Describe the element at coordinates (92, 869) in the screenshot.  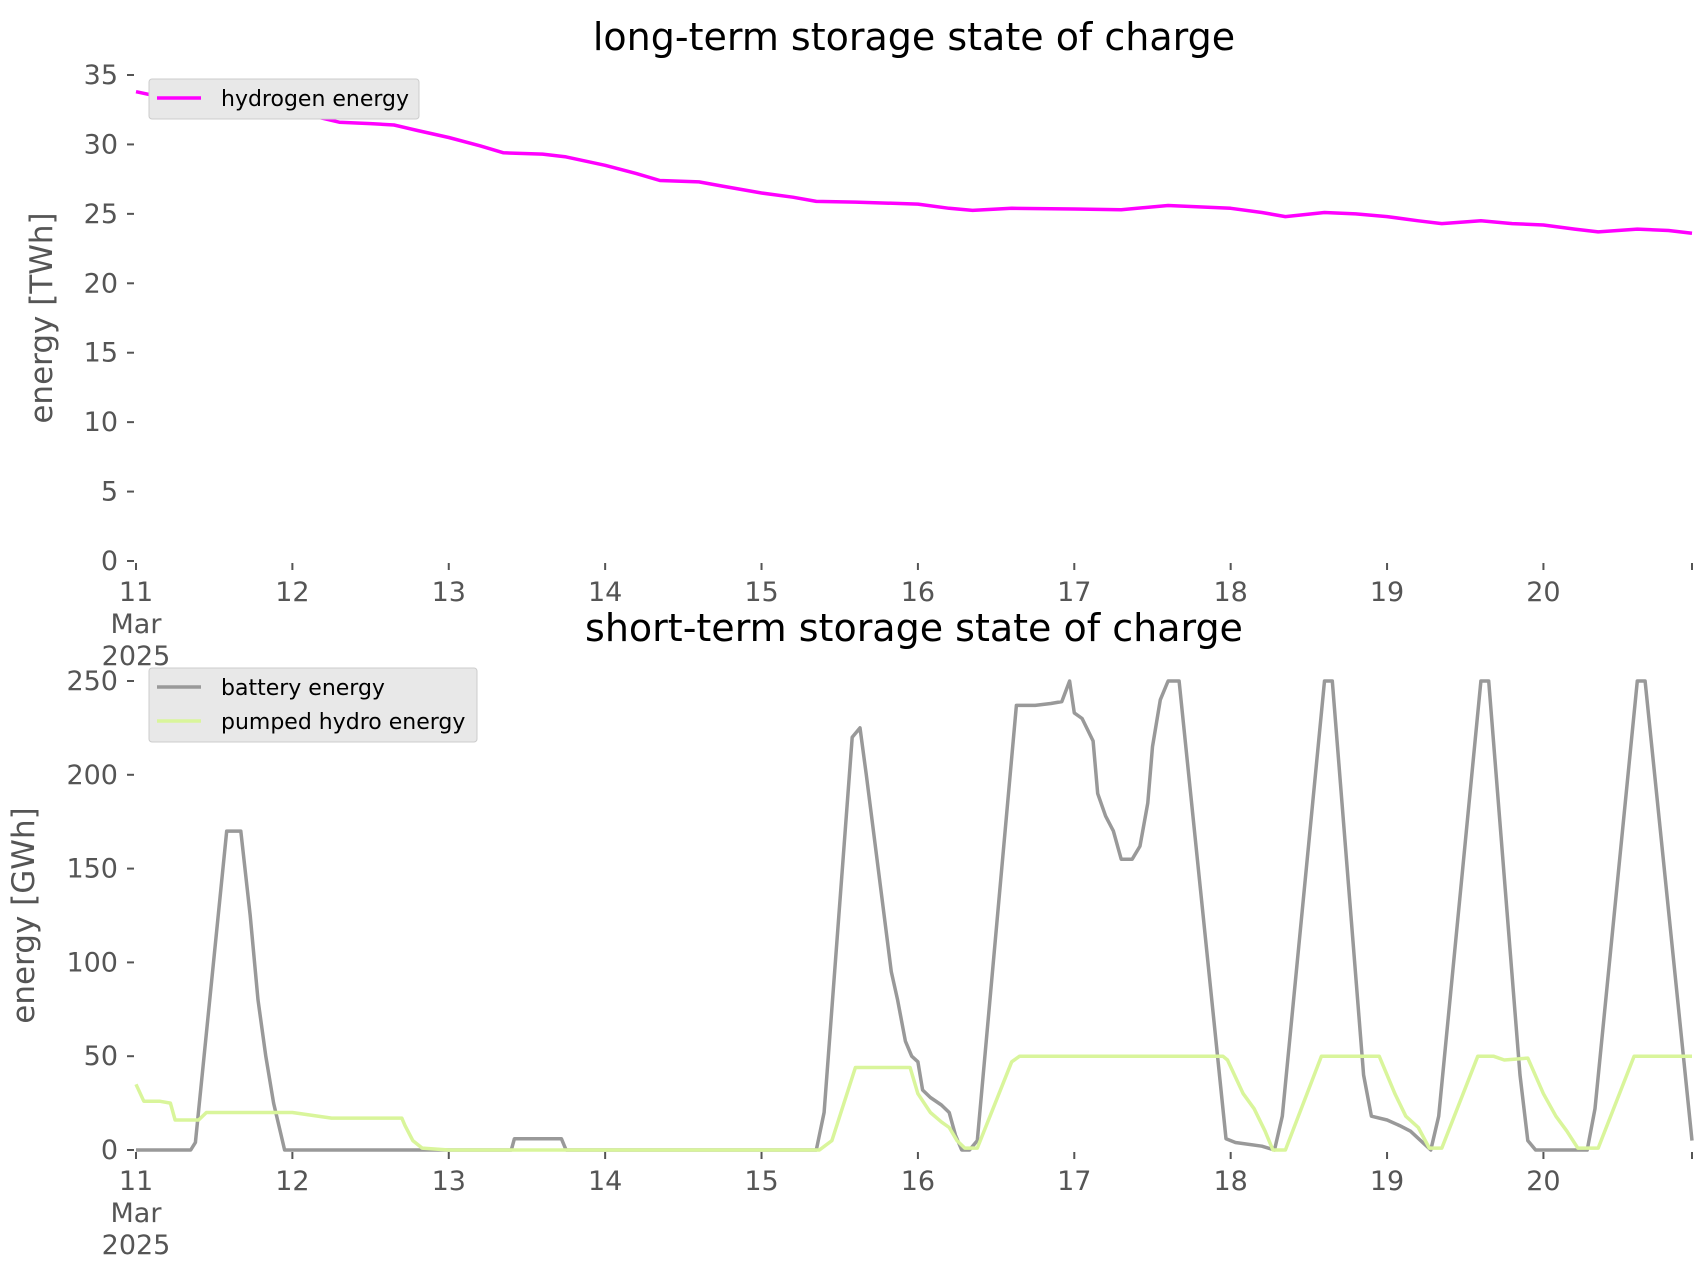
I see `y-tick-label: 150` at that location.